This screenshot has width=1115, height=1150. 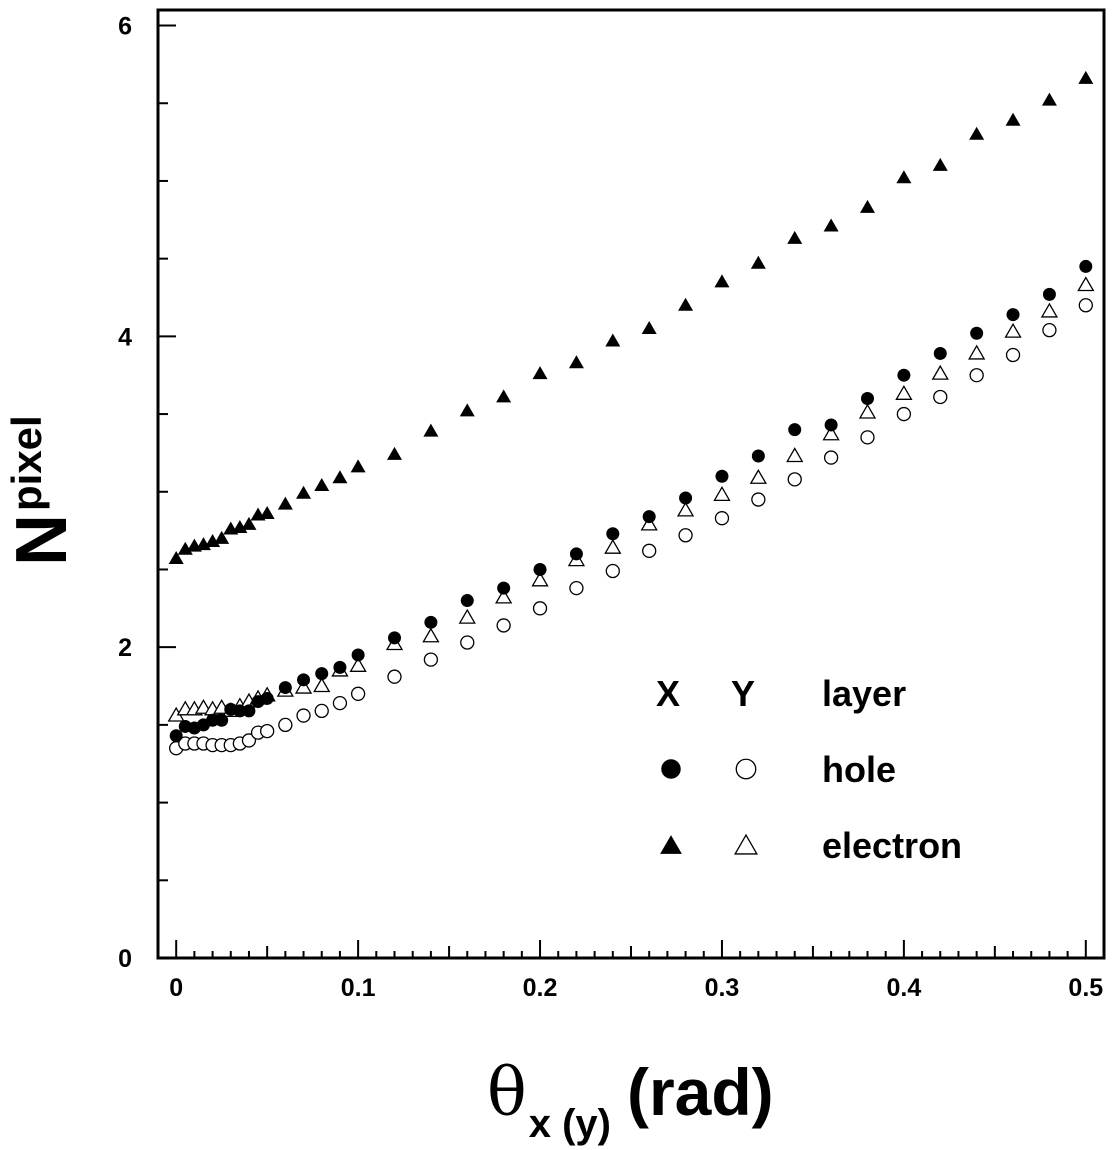 What do you see at coordinates (630, 1100) in the screenshot?
I see `x-axis-title: θx (y) (rad)` at bounding box center [630, 1100].